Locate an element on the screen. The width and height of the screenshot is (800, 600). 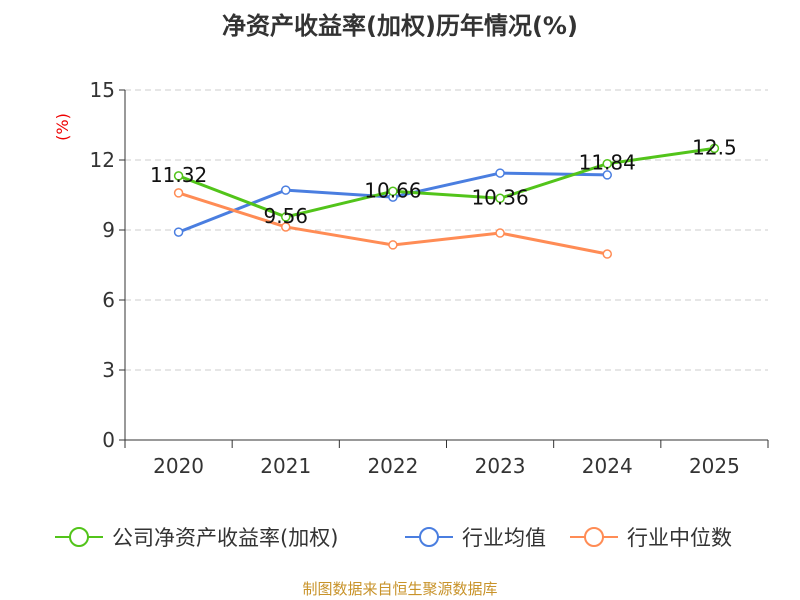
y-tick-label: 15 is located at coordinates (102, 90).